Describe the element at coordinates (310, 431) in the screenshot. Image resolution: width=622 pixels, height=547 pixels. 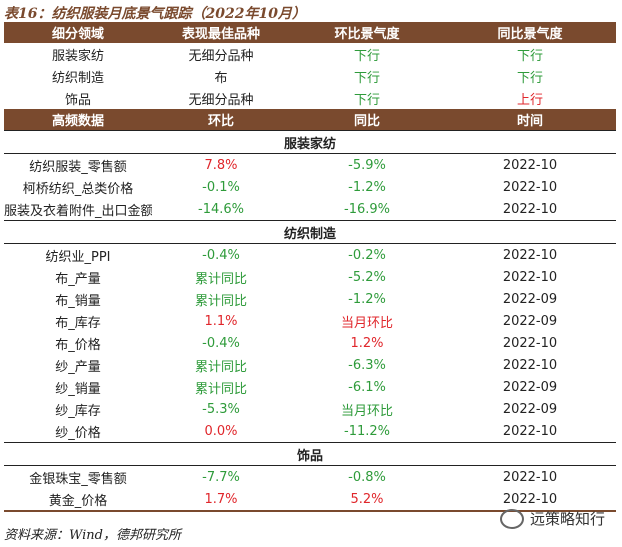
I see `table-row: 纱_价格 0.0% -11.2% 2022-10` at that location.